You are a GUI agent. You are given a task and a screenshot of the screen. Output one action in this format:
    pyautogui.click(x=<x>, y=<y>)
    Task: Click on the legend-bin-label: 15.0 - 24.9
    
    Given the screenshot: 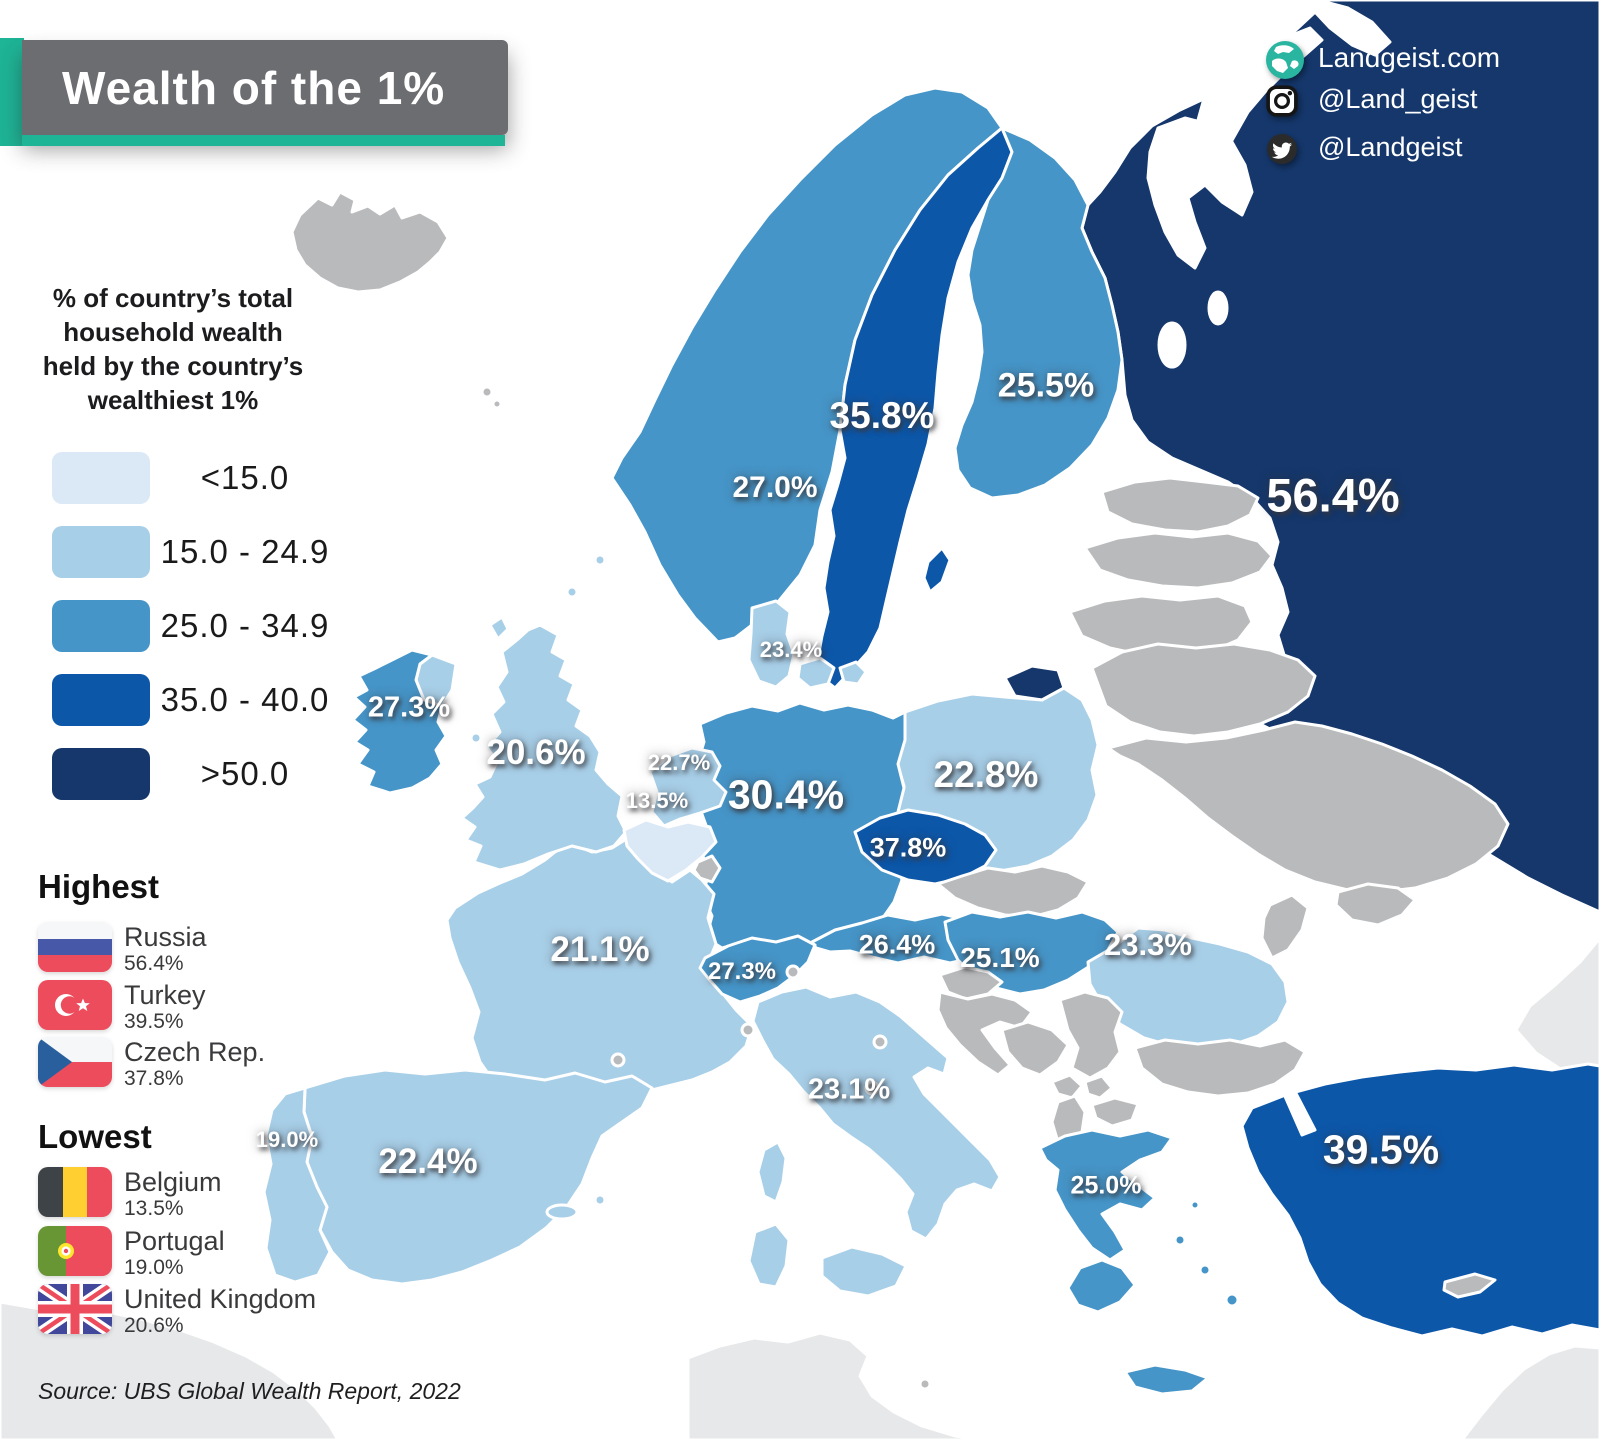 What is the action you would take?
    pyautogui.click(x=245, y=551)
    